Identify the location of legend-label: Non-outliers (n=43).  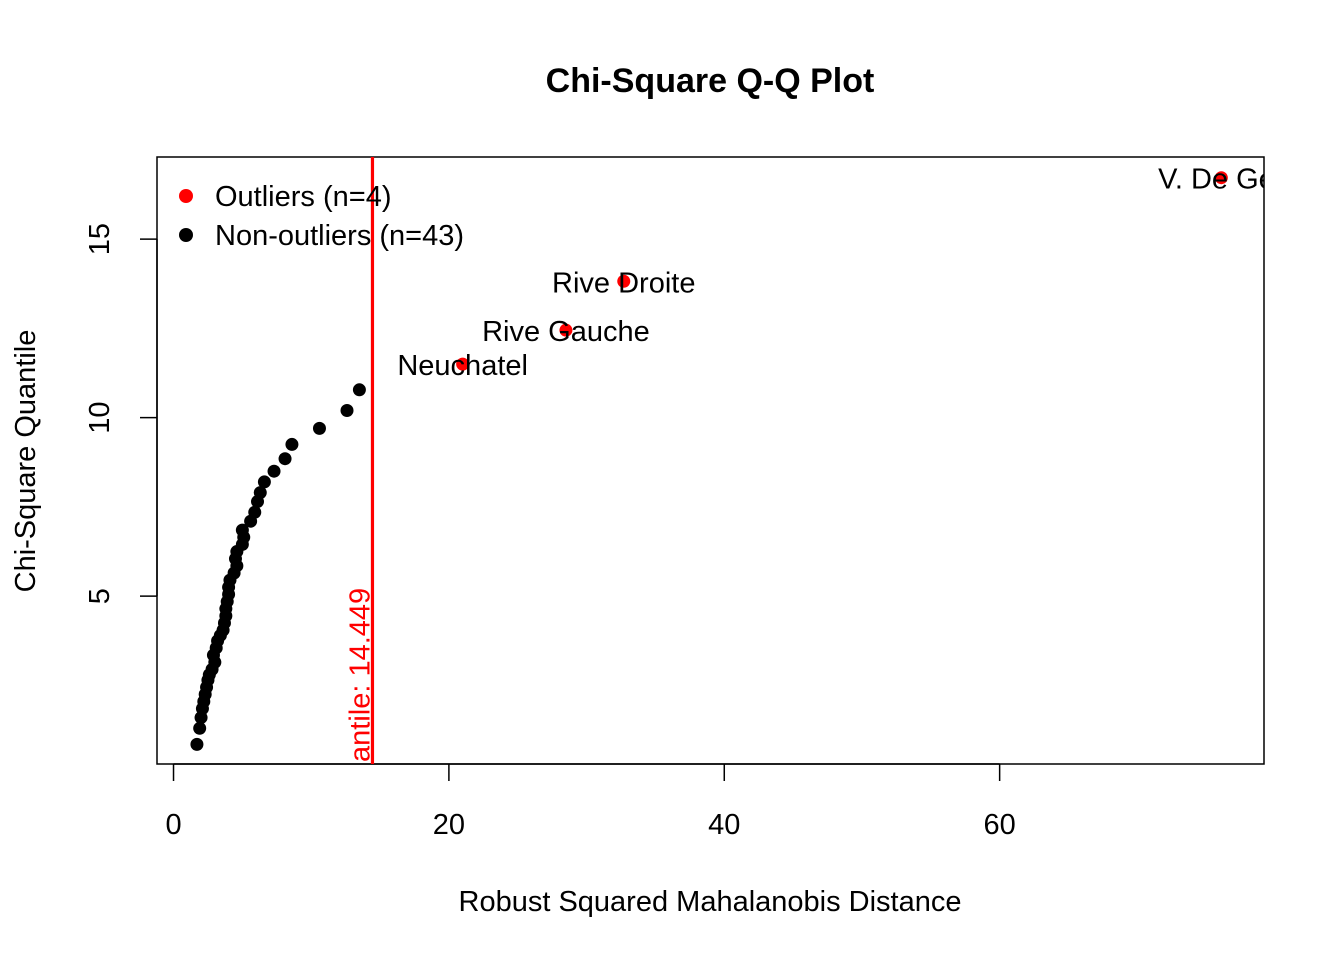
(339, 236).